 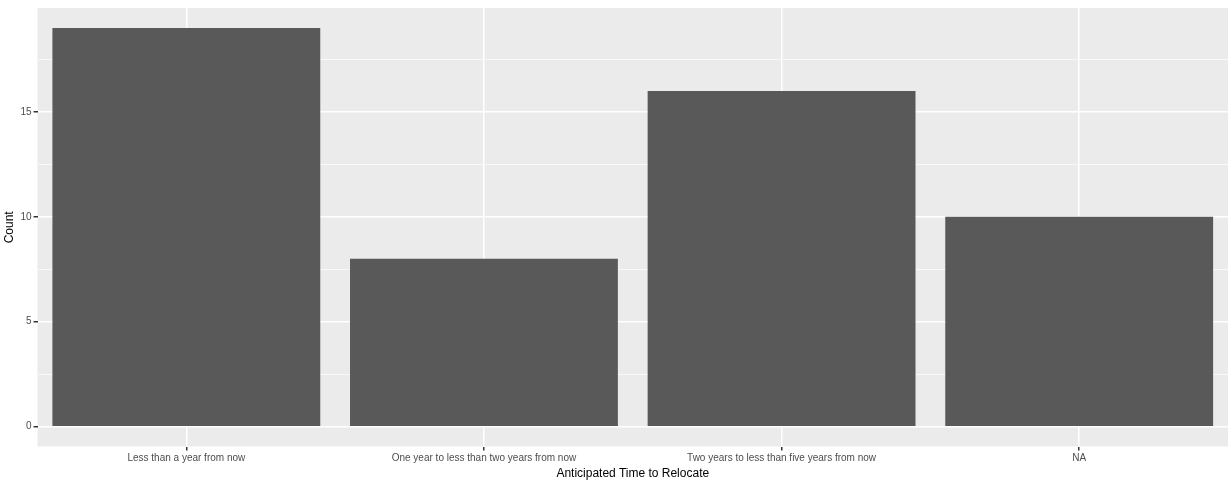 What do you see at coordinates (8, 227) in the screenshot?
I see `y-axis-title: Count` at bounding box center [8, 227].